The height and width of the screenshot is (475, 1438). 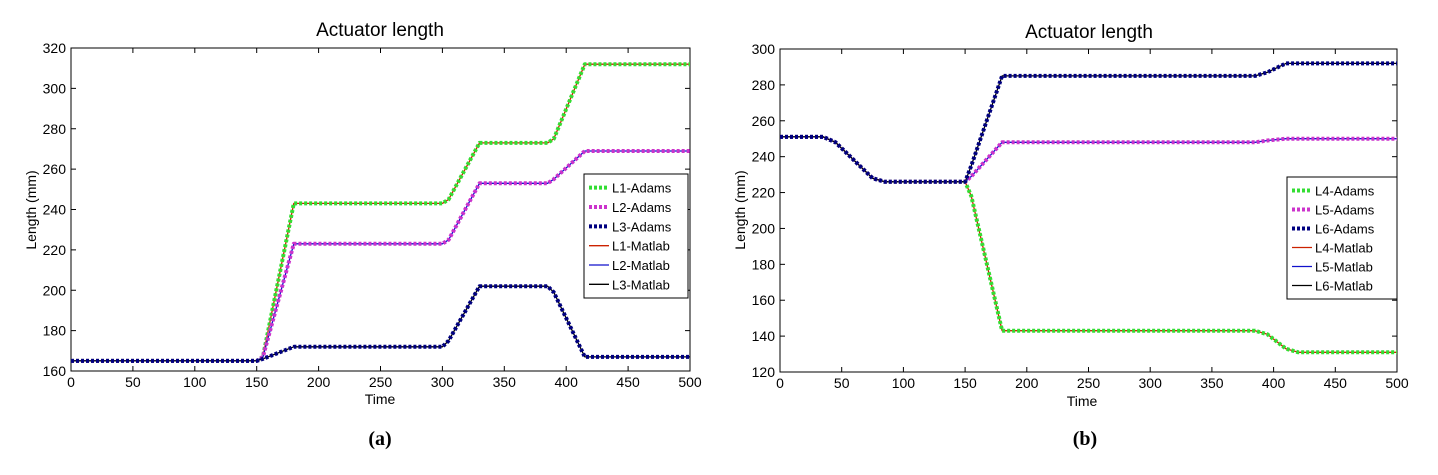 What do you see at coordinates (1344, 286) in the screenshot?
I see `legend-entry: L6-Matlab` at bounding box center [1344, 286].